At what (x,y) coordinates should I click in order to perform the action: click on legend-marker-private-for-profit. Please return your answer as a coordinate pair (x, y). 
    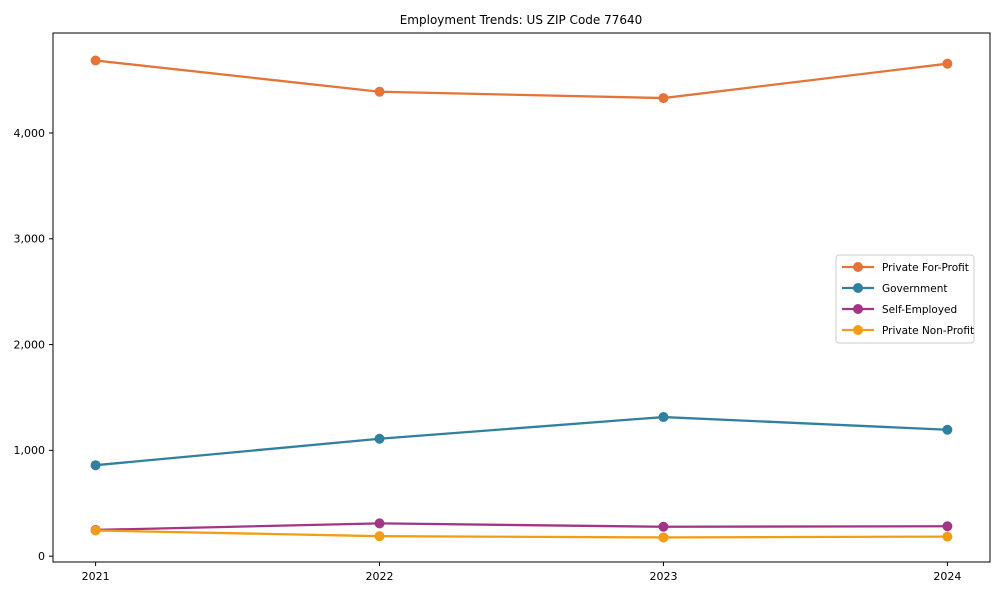
    Looking at the image, I should click on (858, 267).